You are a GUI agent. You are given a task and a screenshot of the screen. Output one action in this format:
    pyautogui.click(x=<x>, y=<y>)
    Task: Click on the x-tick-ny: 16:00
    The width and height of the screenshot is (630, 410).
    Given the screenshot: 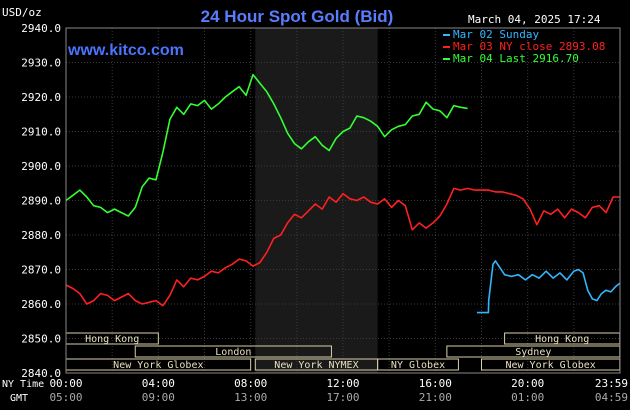 What is the action you would take?
    pyautogui.click(x=435, y=383)
    